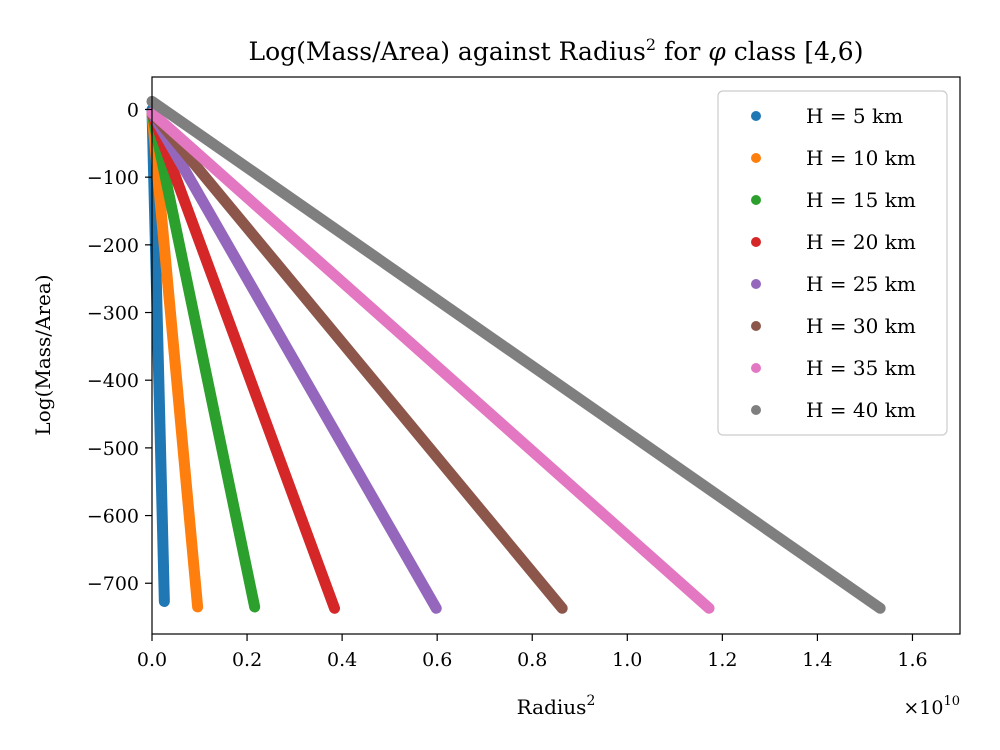 Image resolution: width=1000 pixels, height=750 pixels. I want to click on x-tick-label: 1.4, so click(817, 660).